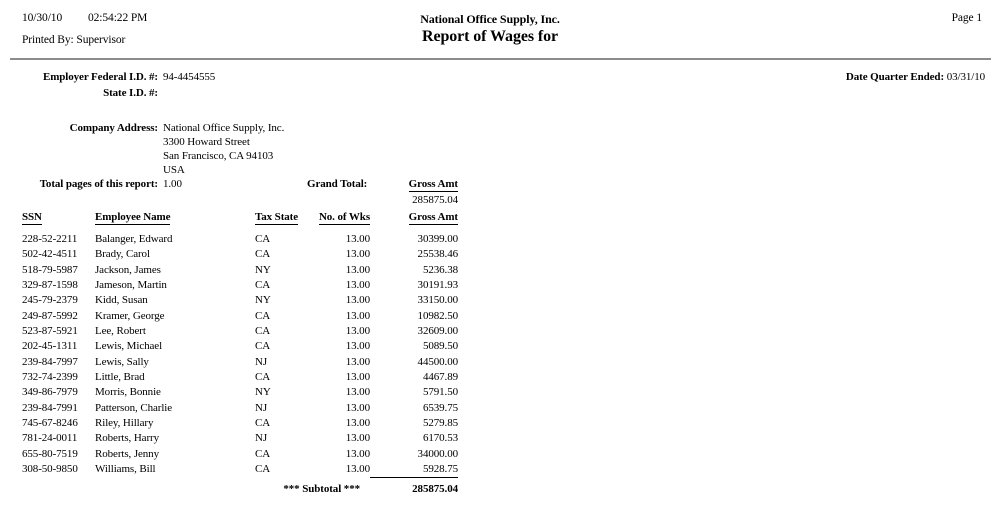  I want to click on ssn-cell: 349-86-7979, so click(50, 392).